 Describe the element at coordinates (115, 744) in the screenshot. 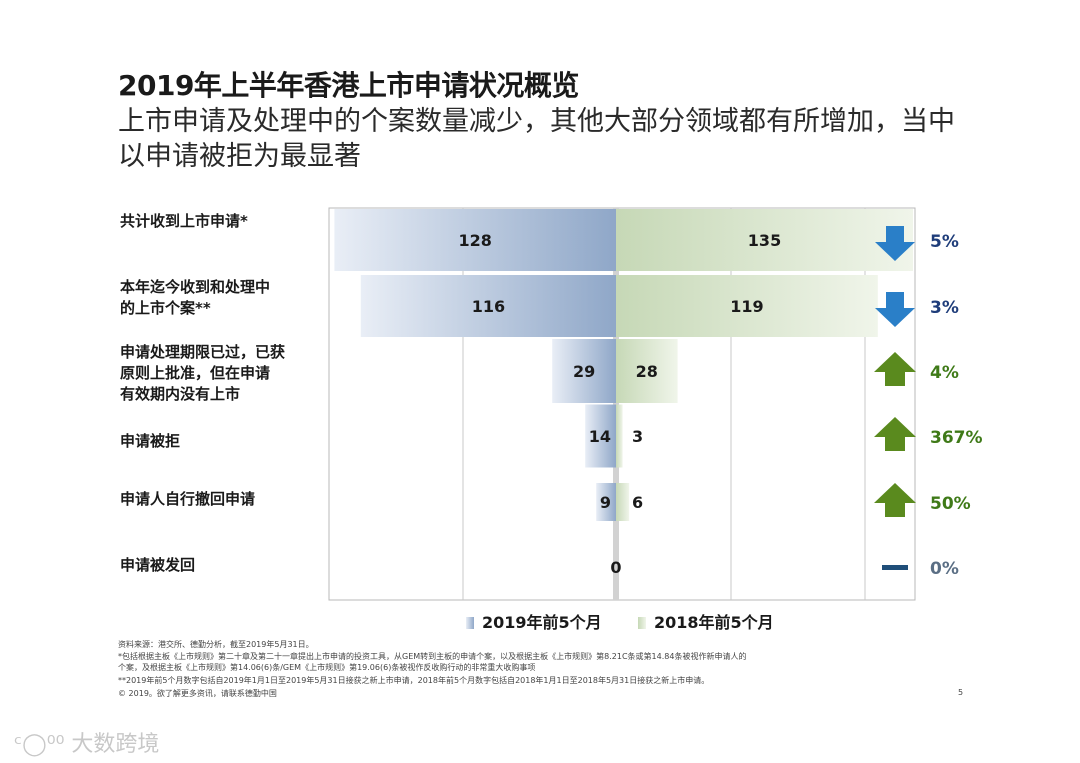

I see `watermark-text: 大数跨境` at that location.